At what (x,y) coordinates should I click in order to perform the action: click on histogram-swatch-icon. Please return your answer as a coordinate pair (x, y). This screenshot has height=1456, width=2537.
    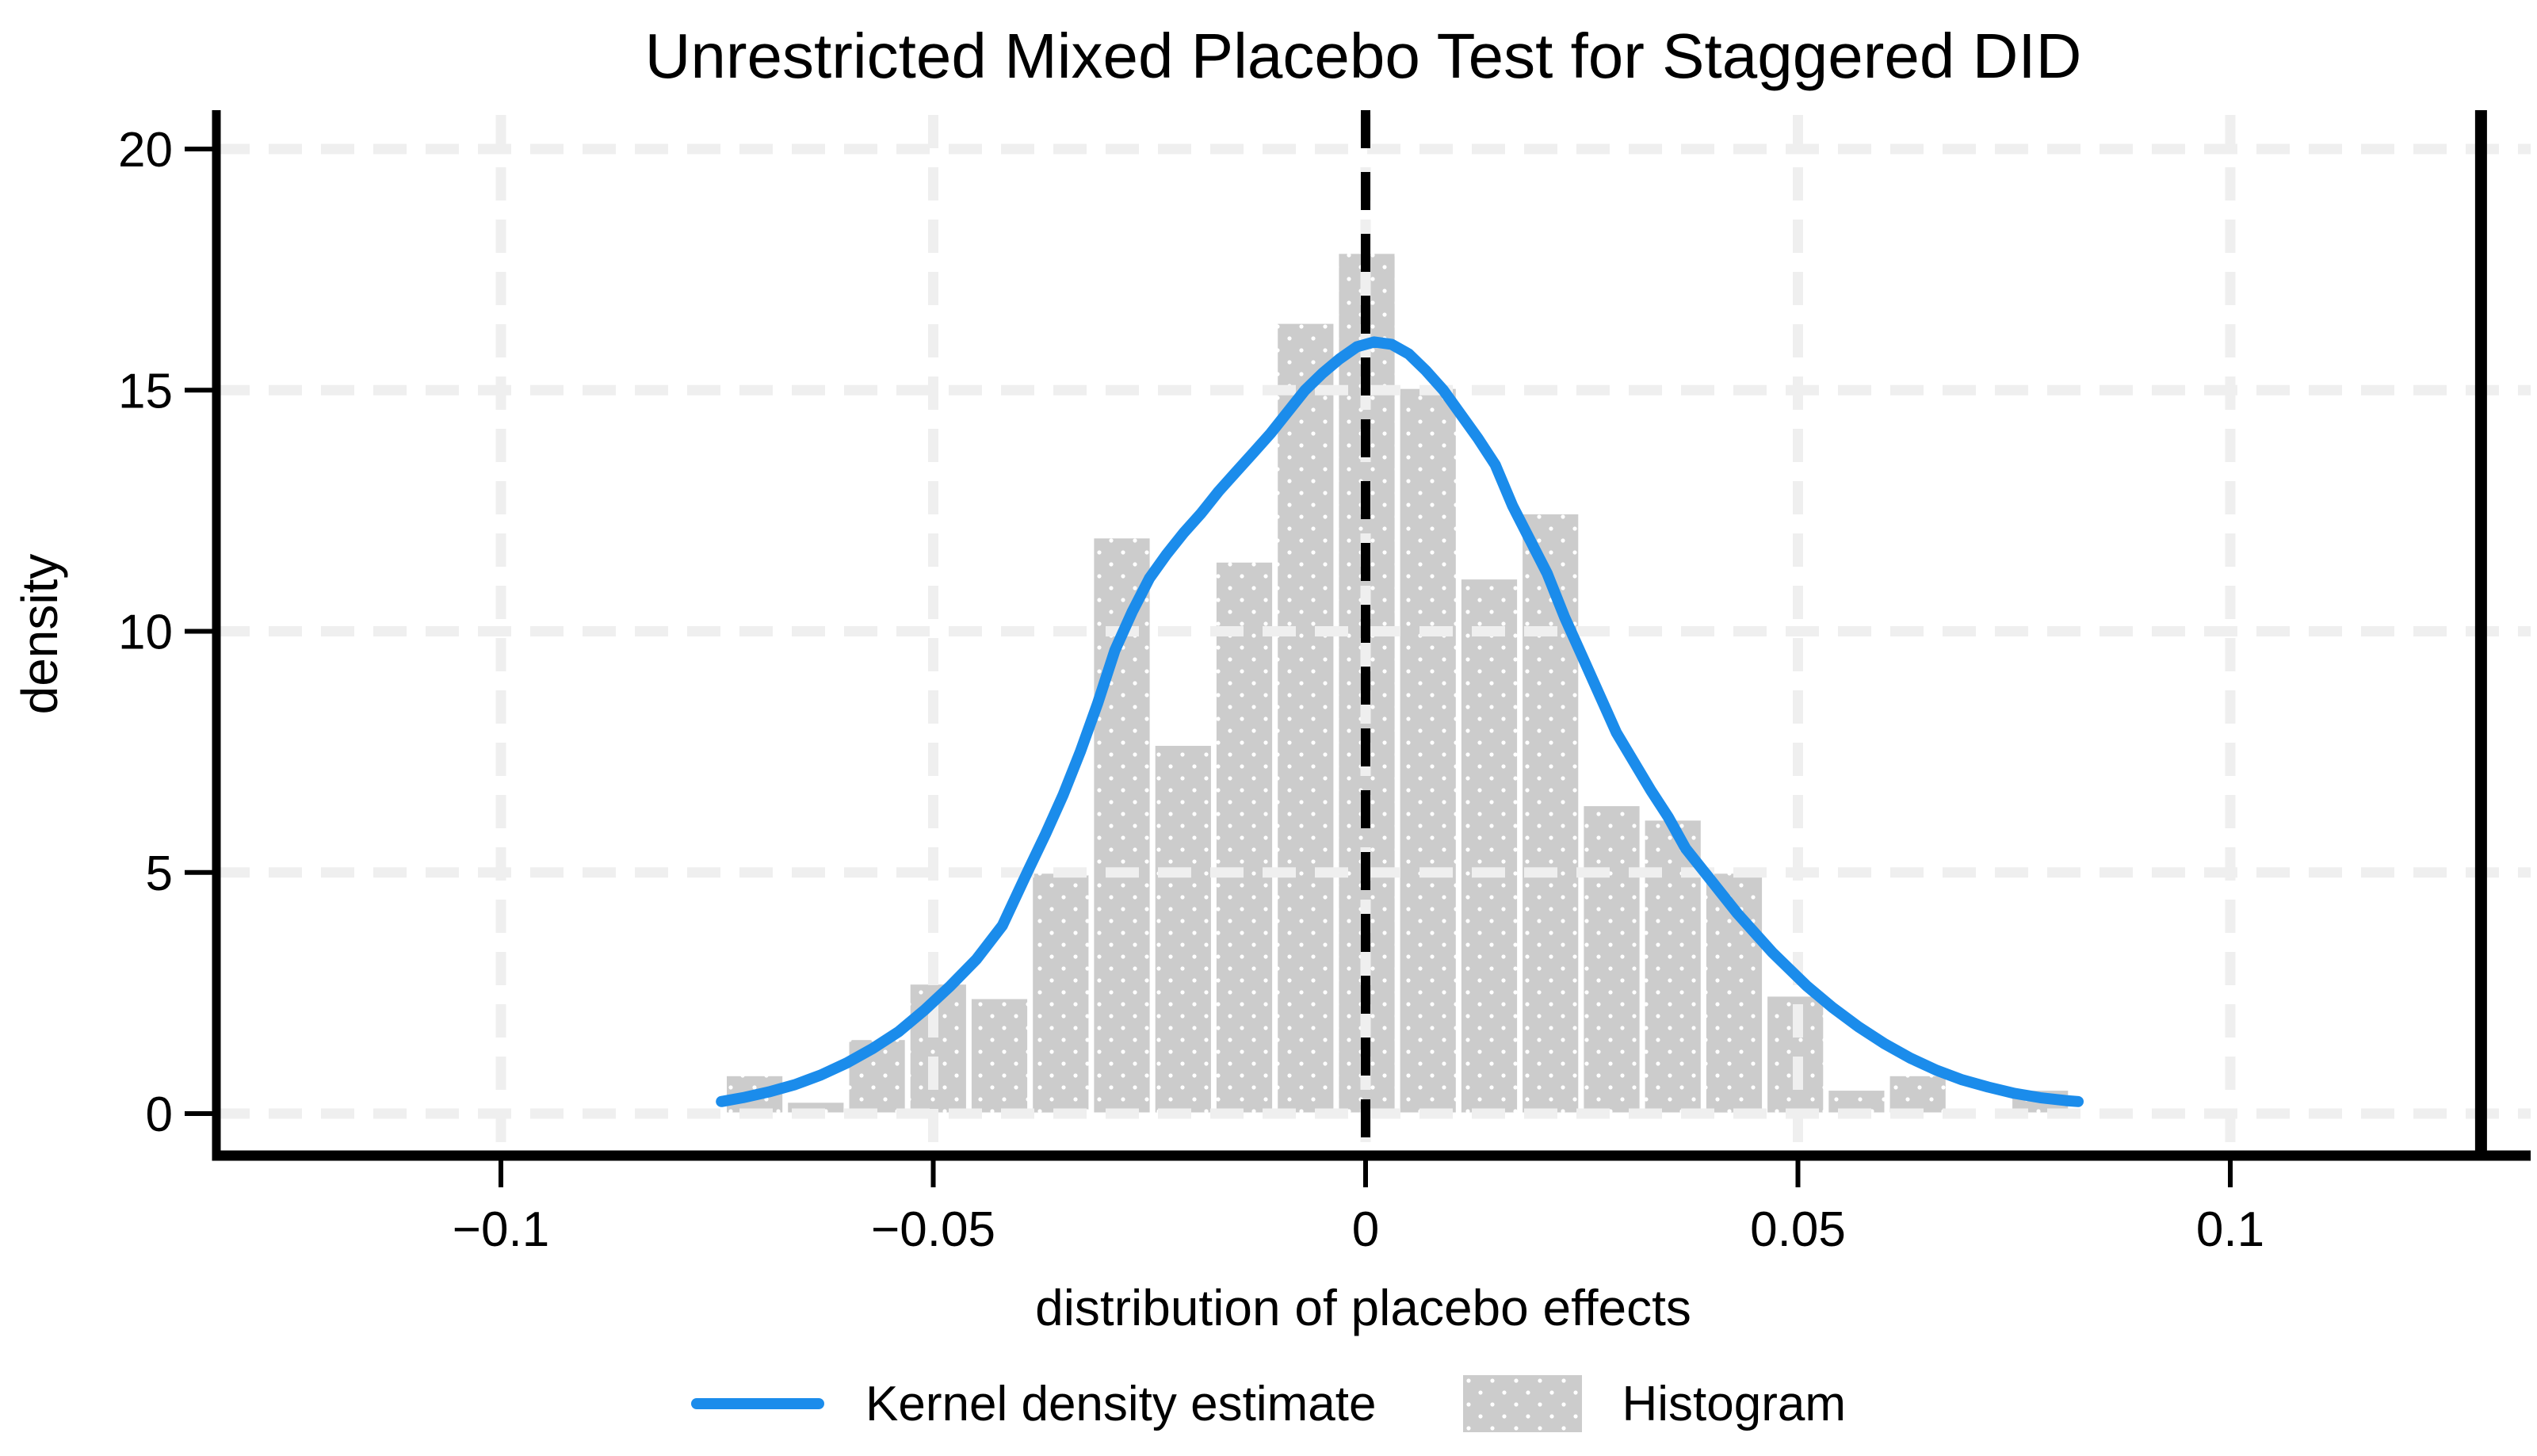
    Looking at the image, I should click on (1523, 1403).